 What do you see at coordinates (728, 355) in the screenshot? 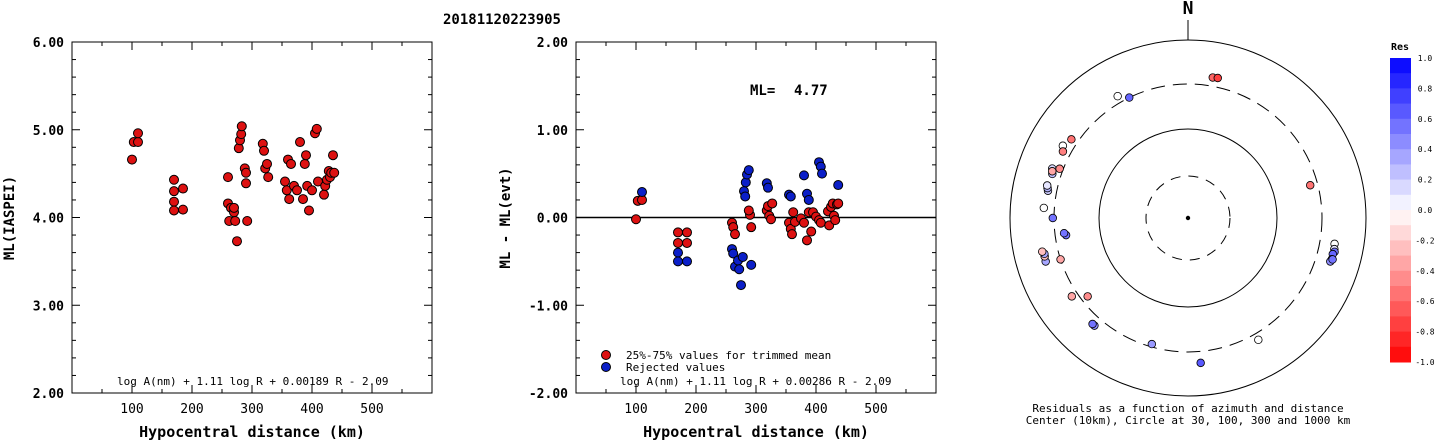
I see `legend-label-accepted: 25%-75% values for trimmed mean` at bounding box center [728, 355].